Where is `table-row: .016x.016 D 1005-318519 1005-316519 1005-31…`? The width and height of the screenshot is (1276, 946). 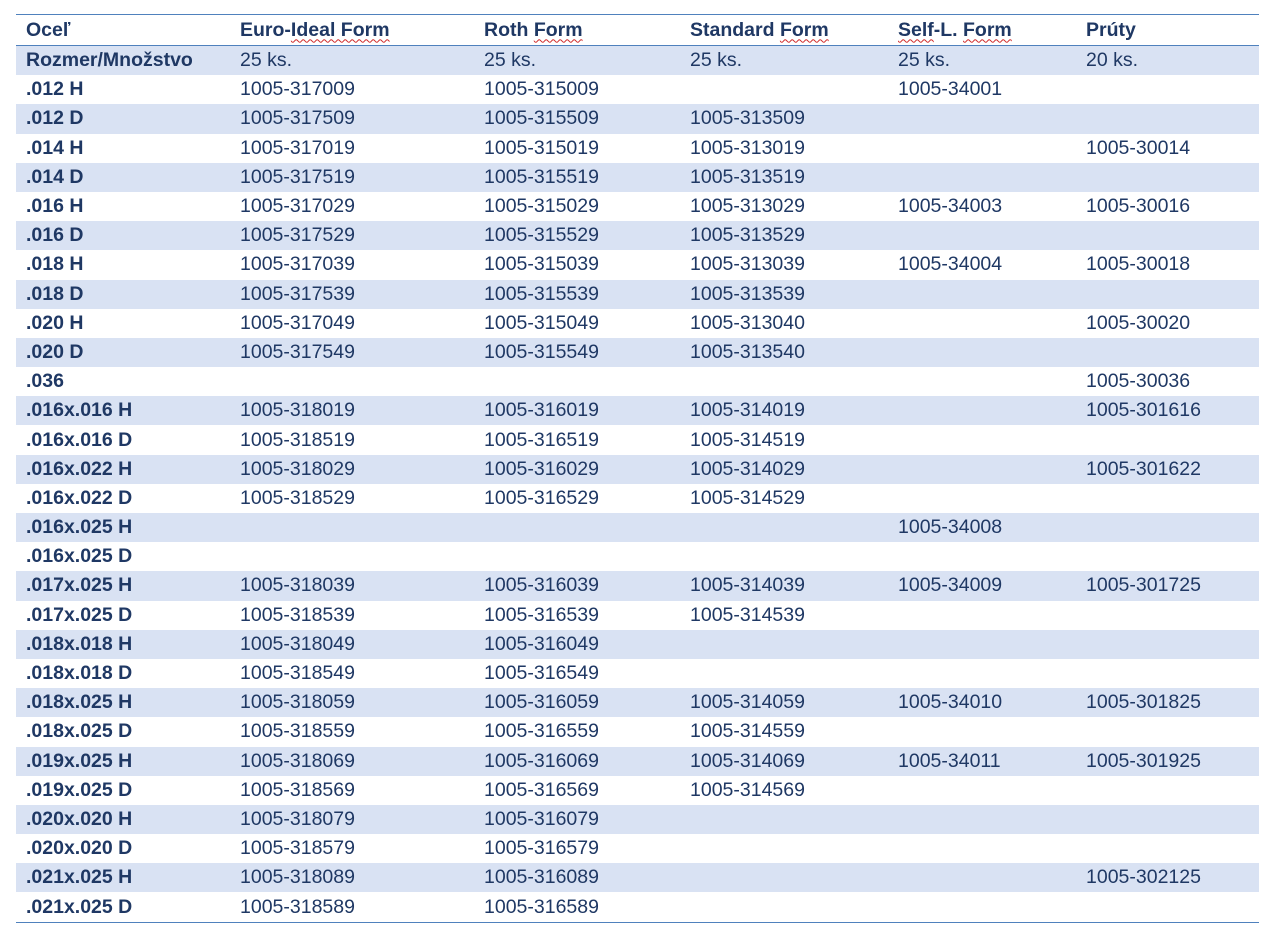 table-row: .016x.016 D 1005-318519 1005-316519 1005-31… is located at coordinates (637, 440).